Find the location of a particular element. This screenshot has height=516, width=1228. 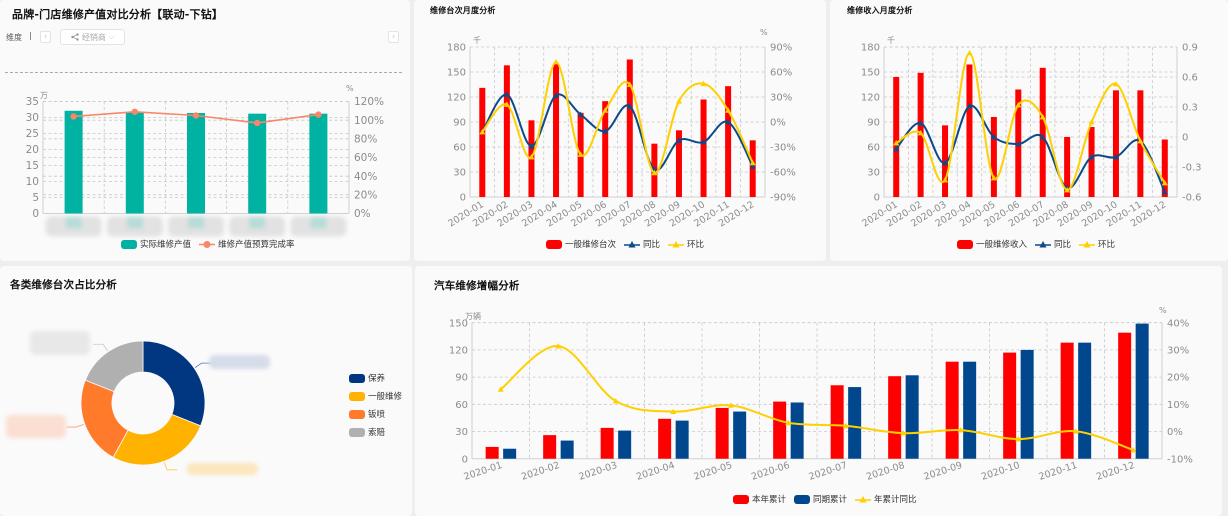

legend-item-maintenance: 保养 is located at coordinates (367, 378).